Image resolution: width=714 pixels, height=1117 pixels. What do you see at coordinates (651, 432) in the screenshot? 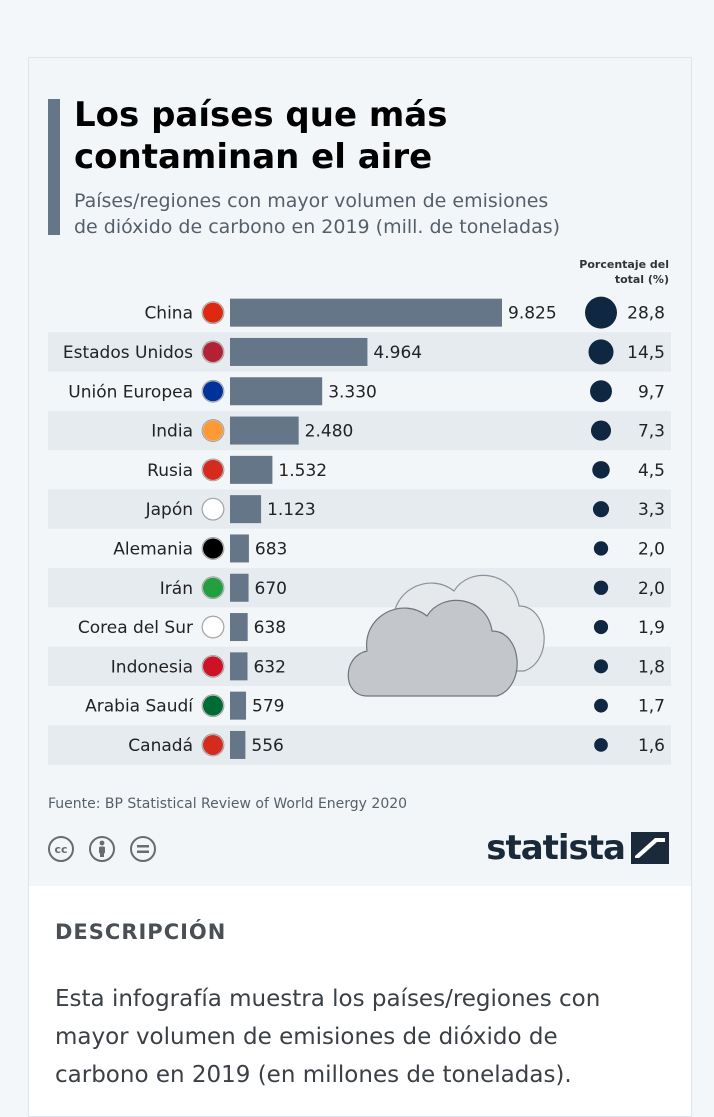
I see `percent-label: 7,3` at bounding box center [651, 432].